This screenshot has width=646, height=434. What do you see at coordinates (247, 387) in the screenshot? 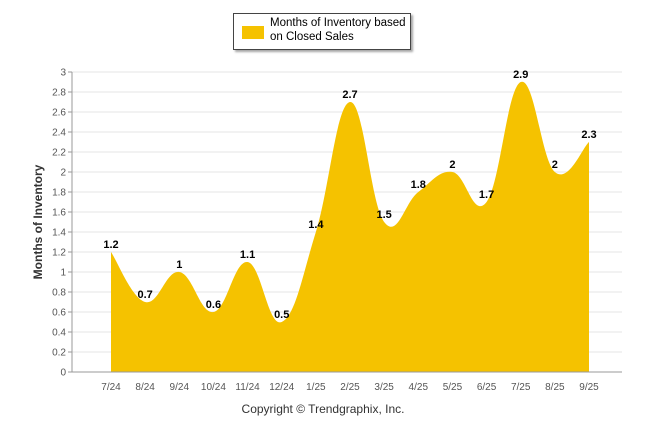
I see `x-tick-label: 11/24` at bounding box center [247, 387].